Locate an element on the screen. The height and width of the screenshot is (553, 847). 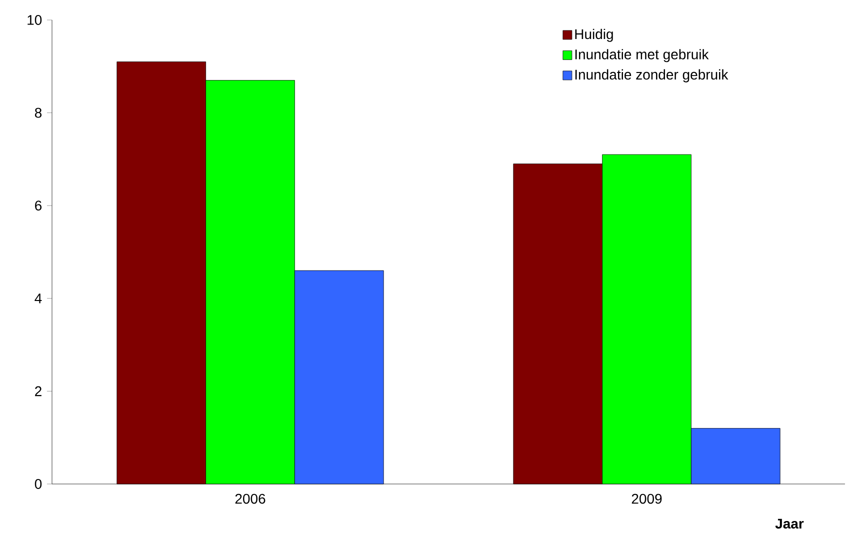
y-tick-label: 10 is located at coordinates (35, 20).